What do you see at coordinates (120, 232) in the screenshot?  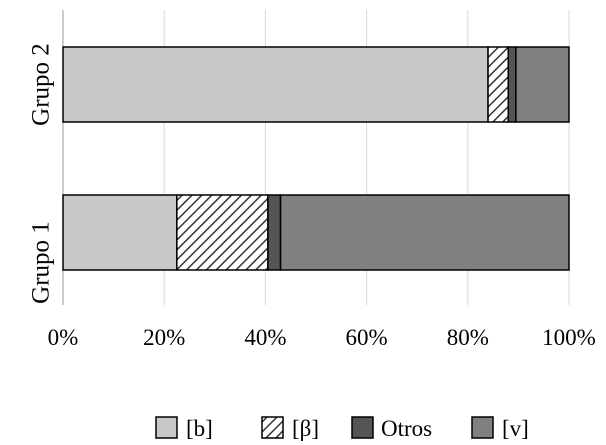 I see `bar-grupo-1-b` at bounding box center [120, 232].